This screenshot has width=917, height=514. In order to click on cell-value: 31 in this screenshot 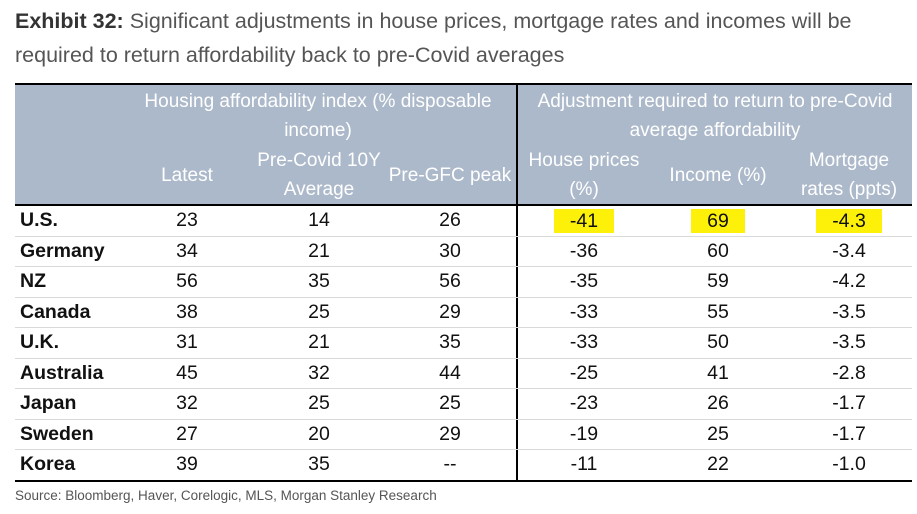, I will do `click(187, 342)`.